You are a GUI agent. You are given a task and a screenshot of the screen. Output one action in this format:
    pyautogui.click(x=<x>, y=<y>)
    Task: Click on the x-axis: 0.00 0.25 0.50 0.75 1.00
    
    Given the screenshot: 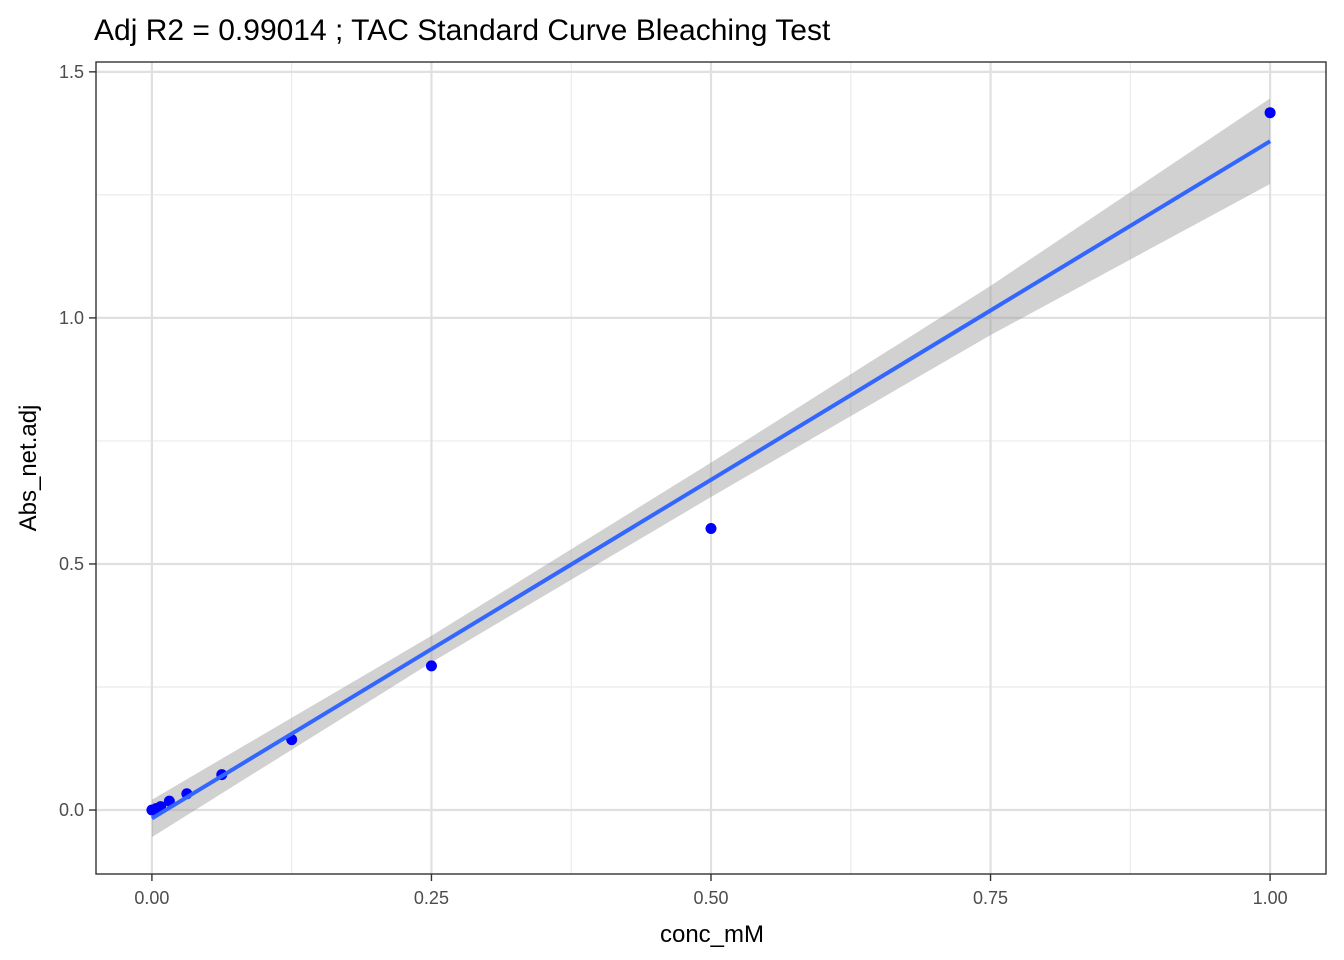 What is the action you would take?
    pyautogui.click(x=711, y=891)
    